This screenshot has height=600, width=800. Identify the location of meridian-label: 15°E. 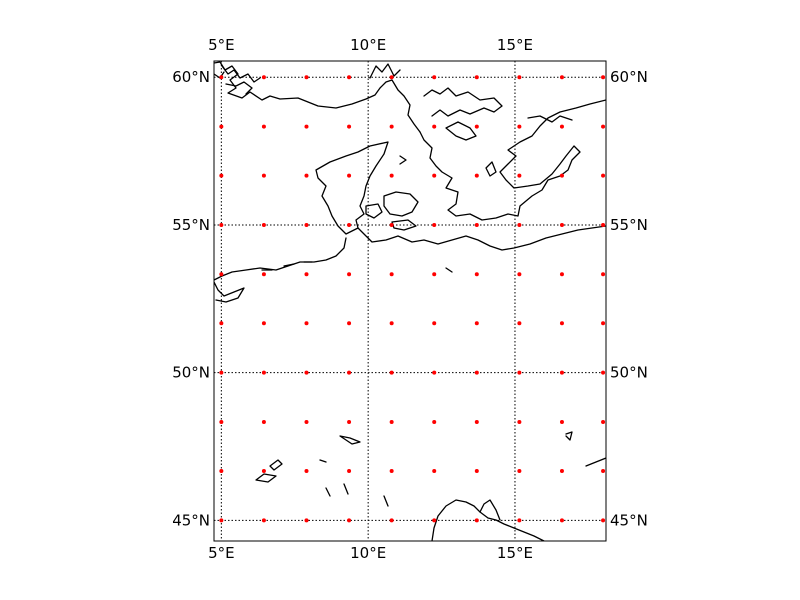
(515, 45).